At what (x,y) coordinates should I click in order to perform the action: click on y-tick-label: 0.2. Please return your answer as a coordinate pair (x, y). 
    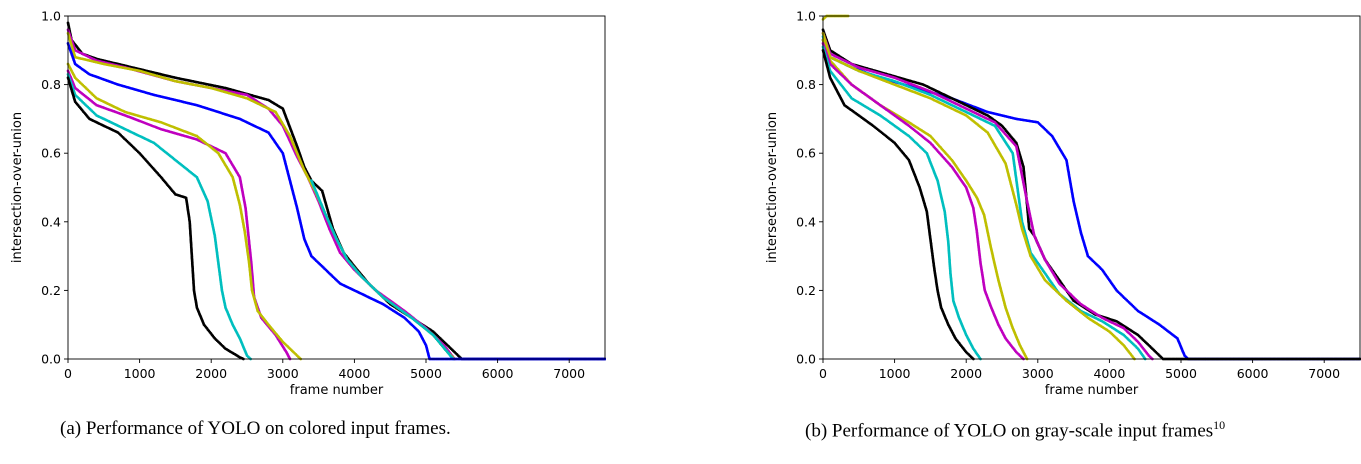
    Looking at the image, I should click on (51, 290).